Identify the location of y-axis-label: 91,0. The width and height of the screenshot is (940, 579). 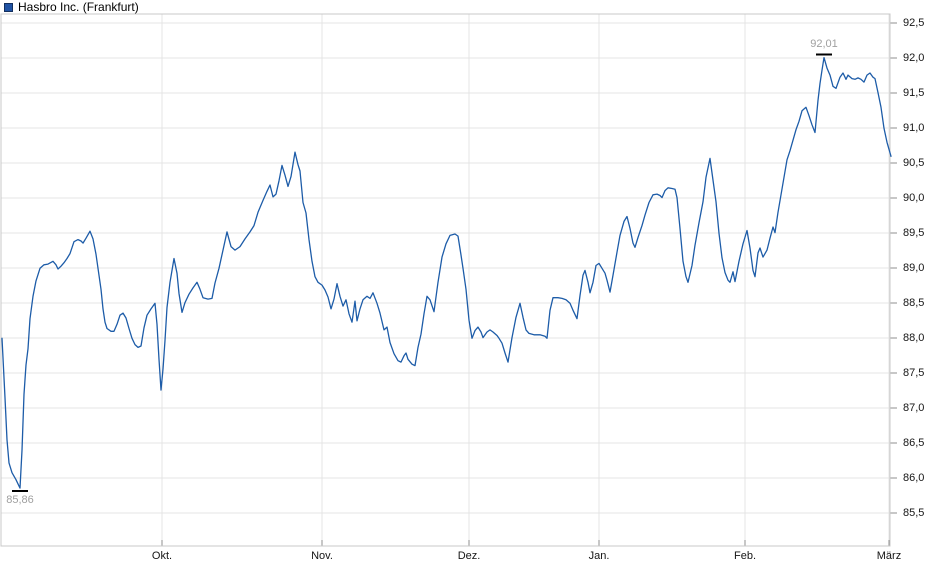
(914, 128).